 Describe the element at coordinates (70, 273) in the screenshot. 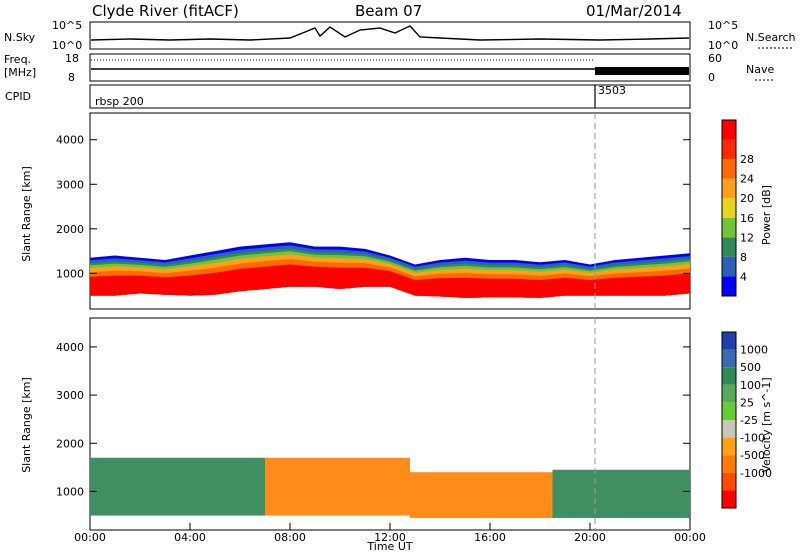

I see `power-ytick-label: 1000` at that location.